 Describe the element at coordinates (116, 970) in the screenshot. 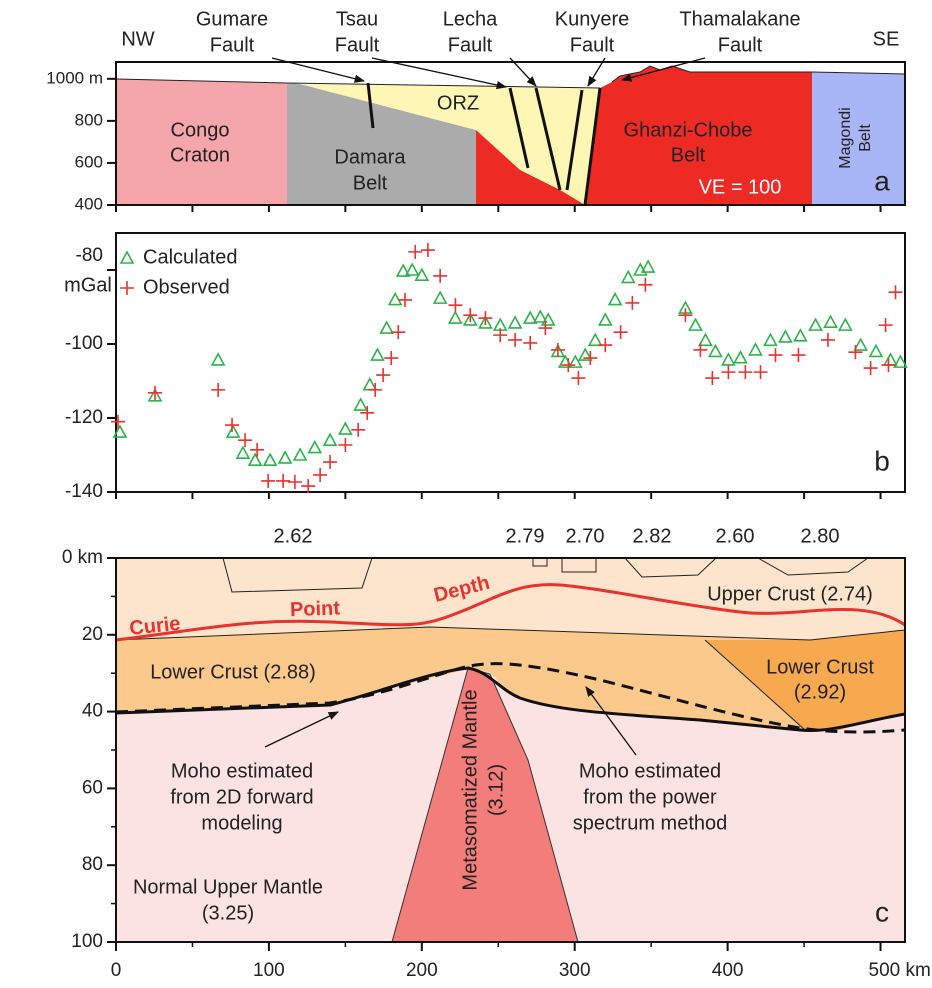

I see `x-tick-label: 0` at that location.